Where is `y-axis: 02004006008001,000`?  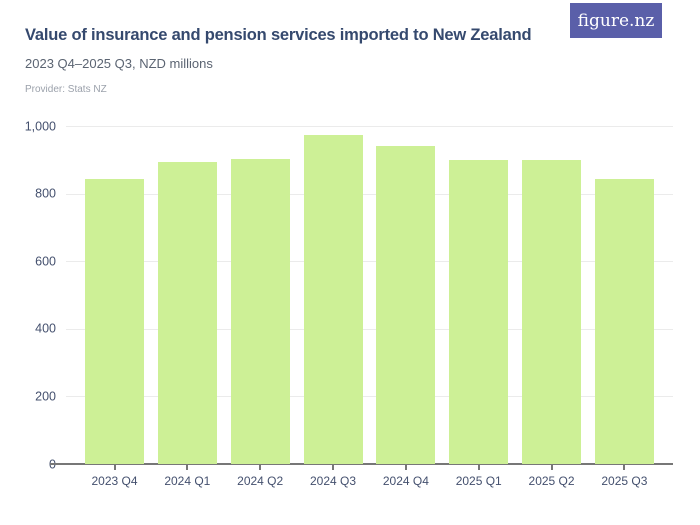
y-axis: 02004006008001,000 is located at coordinates (28, 295).